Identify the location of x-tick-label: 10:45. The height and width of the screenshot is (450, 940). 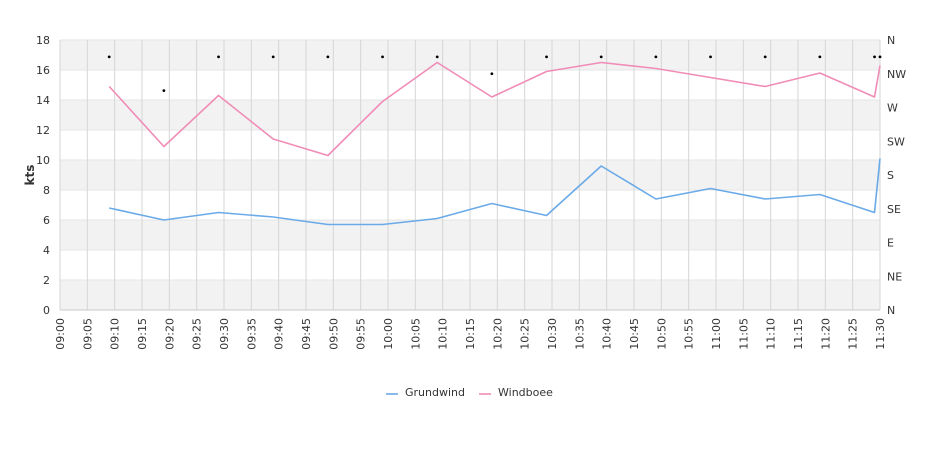
(634, 334).